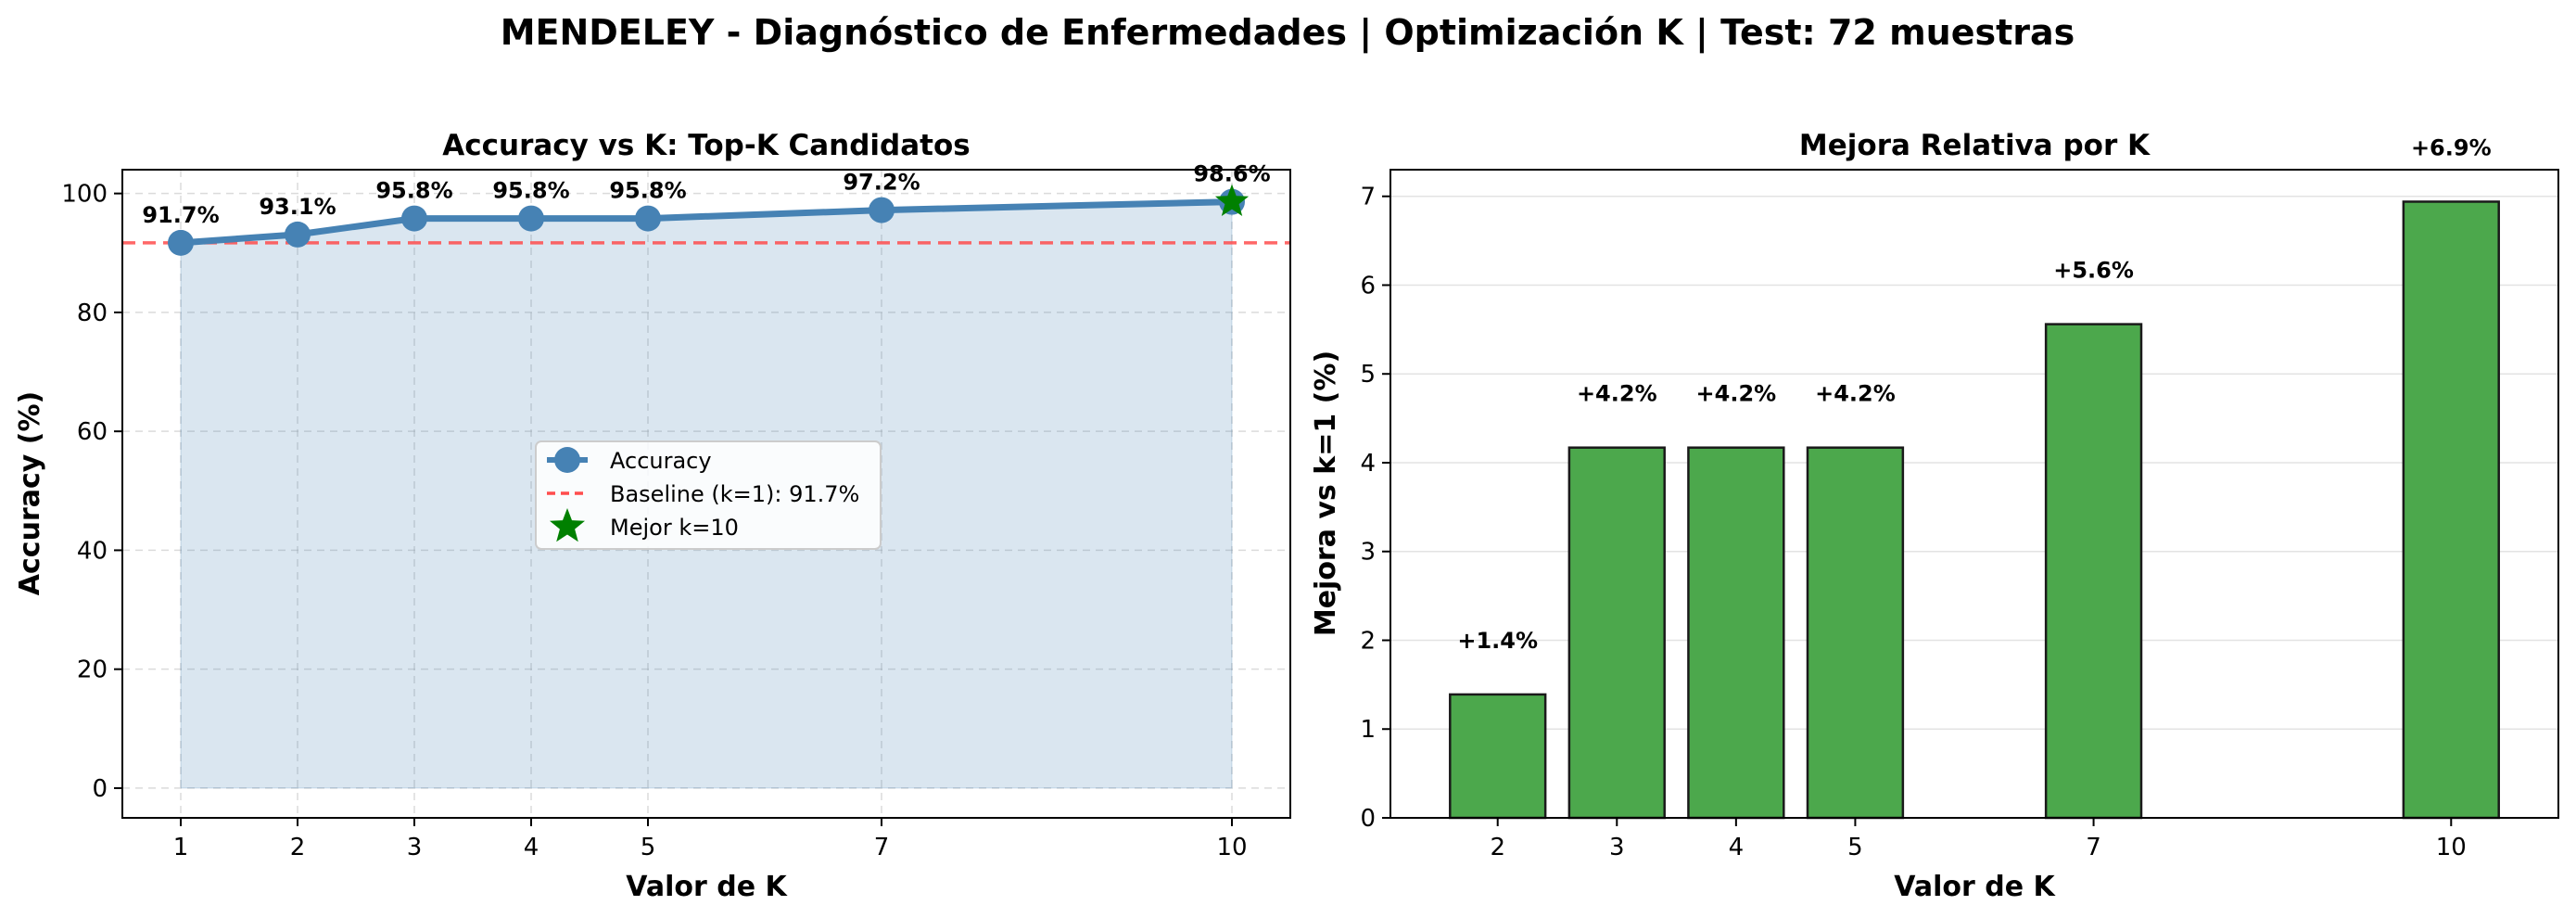 Image resolution: width=2576 pixels, height=918 pixels. I want to click on accuracy-data-labels: 91.7% 93.1% 95.8% 95.8% 95.8% 97.2% 98.6%, so click(706, 194).